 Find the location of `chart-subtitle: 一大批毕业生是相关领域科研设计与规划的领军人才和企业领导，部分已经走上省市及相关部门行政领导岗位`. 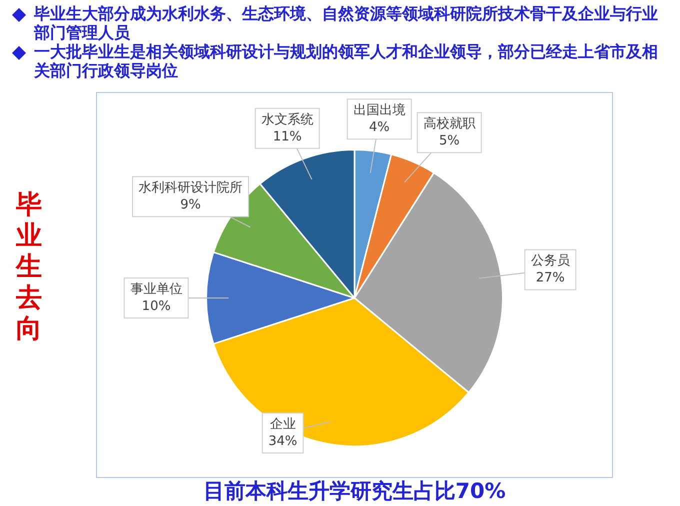

chart-subtitle: 一大批毕业生是相关领域科研设计与规划的领军人才和企业领导，部分已经走上省市及相关部门行政领导岗位 is located at coordinates (345, 61).